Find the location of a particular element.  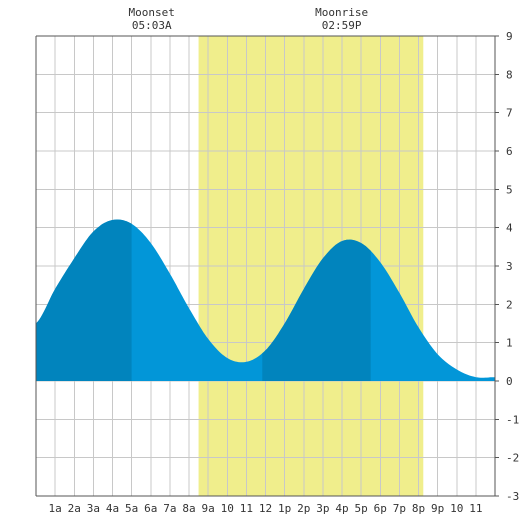

moonset-label: Moonset is located at coordinates (152, 12).